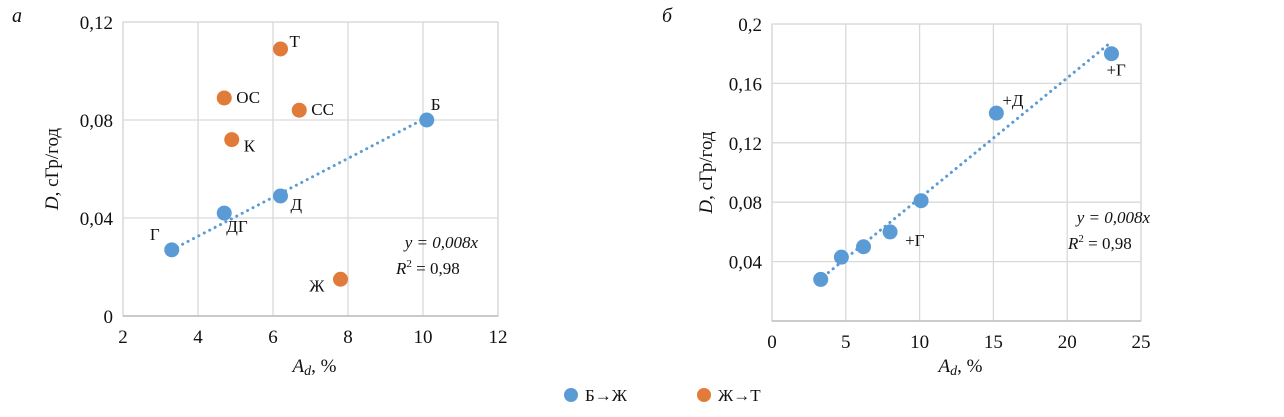  Describe the element at coordinates (662, 395) in the screenshot. I see `legend: Б→Ж Ж→Т` at that location.